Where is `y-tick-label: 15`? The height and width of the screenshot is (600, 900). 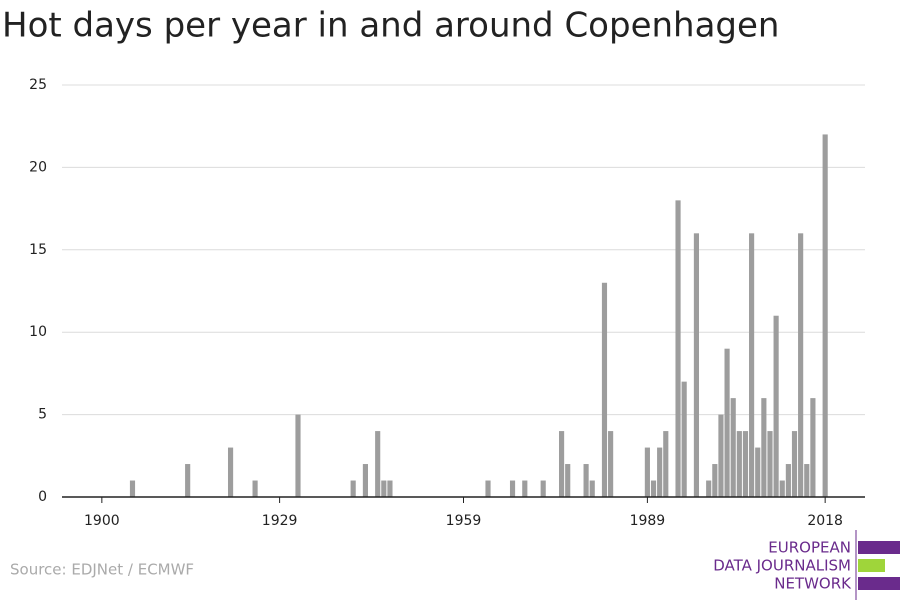 y-tick-label: 15 is located at coordinates (38, 250).